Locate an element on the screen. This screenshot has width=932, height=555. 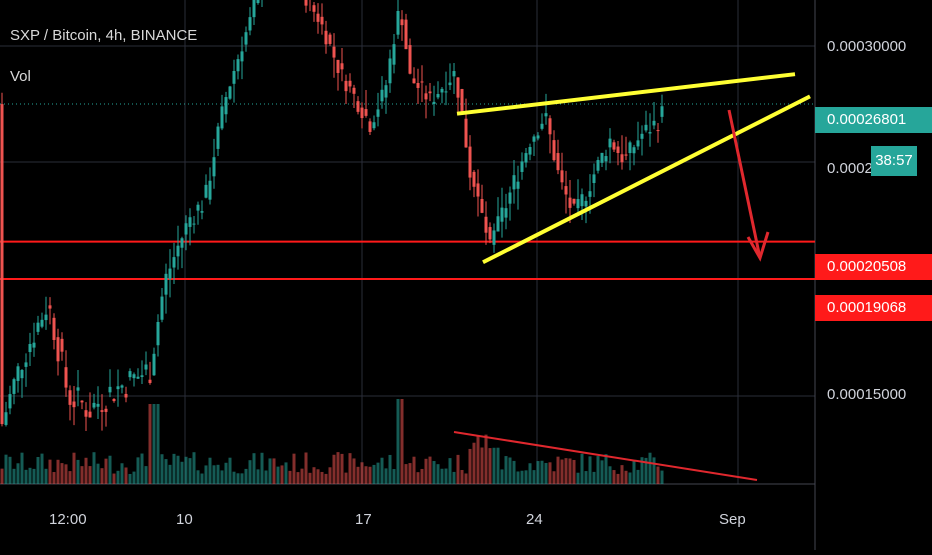
time-axis-label: 10 is located at coordinates (184, 519).